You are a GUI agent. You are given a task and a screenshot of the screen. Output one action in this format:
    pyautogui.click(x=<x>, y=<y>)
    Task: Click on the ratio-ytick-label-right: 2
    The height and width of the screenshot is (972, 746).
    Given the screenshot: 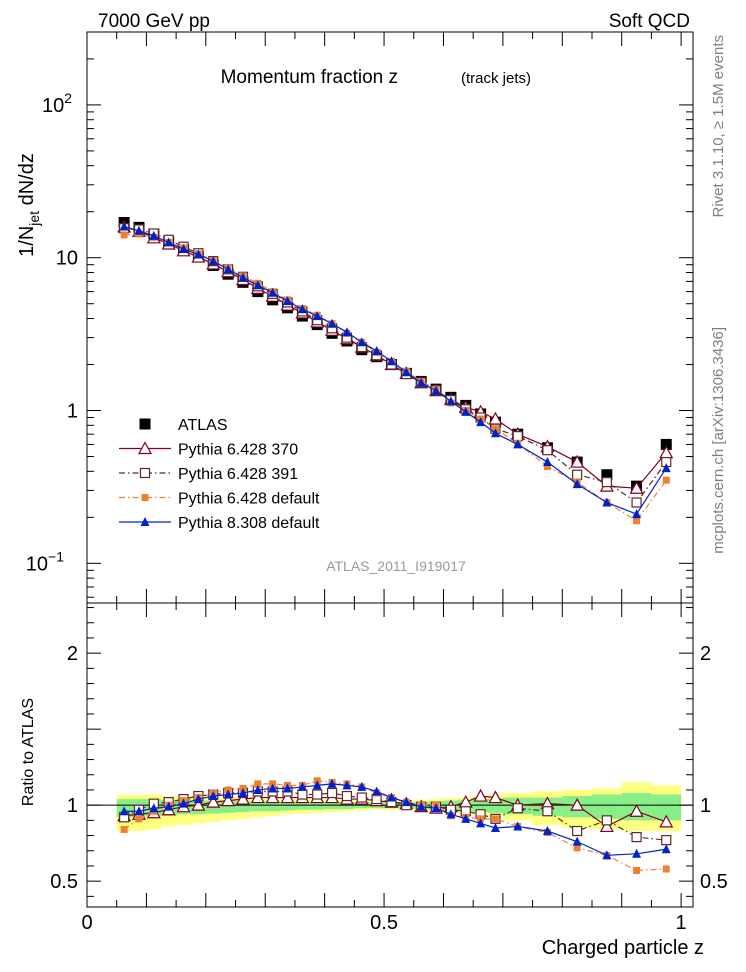 What is the action you would take?
    pyautogui.click(x=705, y=654)
    